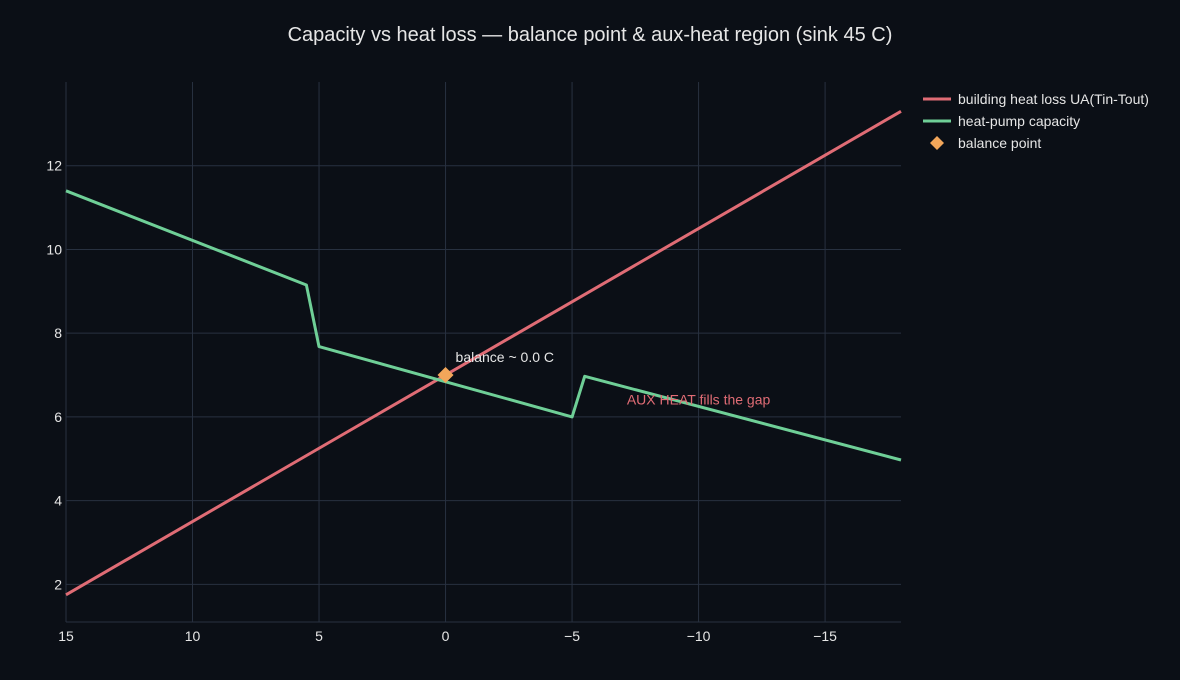 Image resolution: width=1180 pixels, height=680 pixels. What do you see at coordinates (505, 357) in the screenshot?
I see `annotation-label: balance ~ 0.0 C` at bounding box center [505, 357].